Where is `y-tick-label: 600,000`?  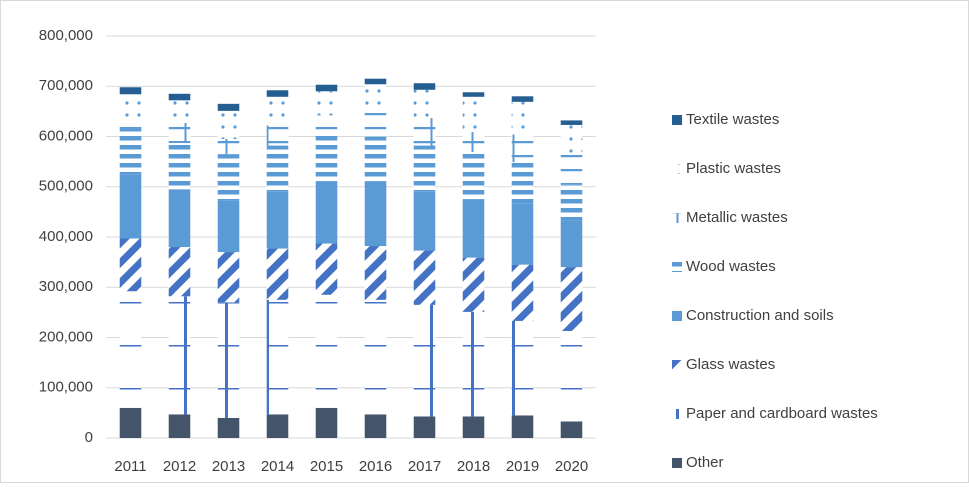 y-tick-label: 600,000 is located at coordinates (66, 135).